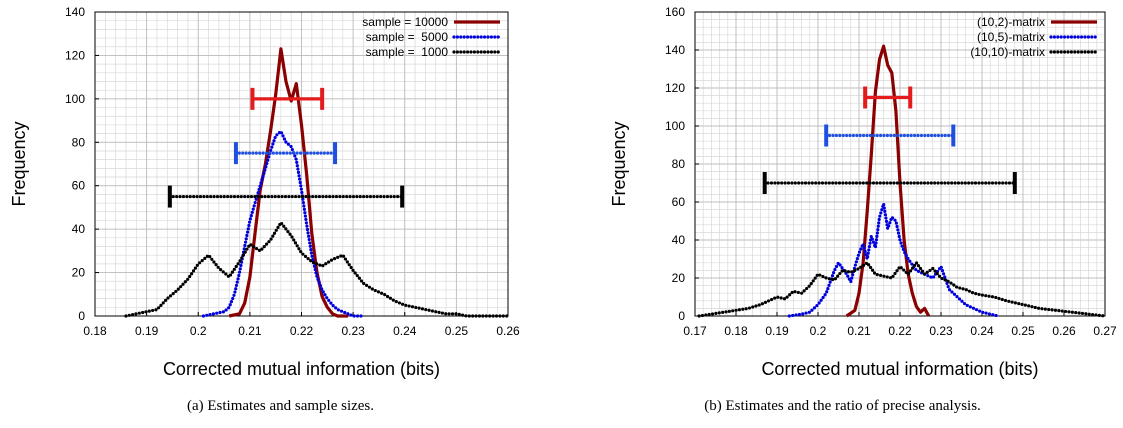 The width and height of the screenshot is (1123, 428). What do you see at coordinates (95, 331) in the screenshot?
I see `chart-a-x-tick-label: 0.18` at bounding box center [95, 331].